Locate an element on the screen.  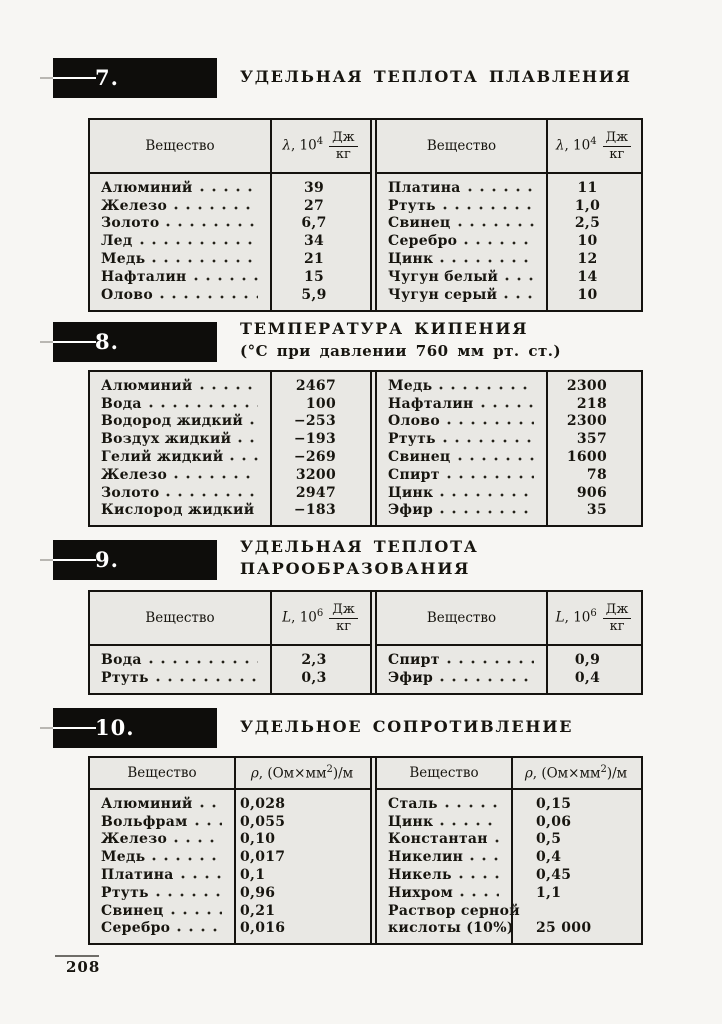
substance-name: Золото is located at coordinates (130, 223).